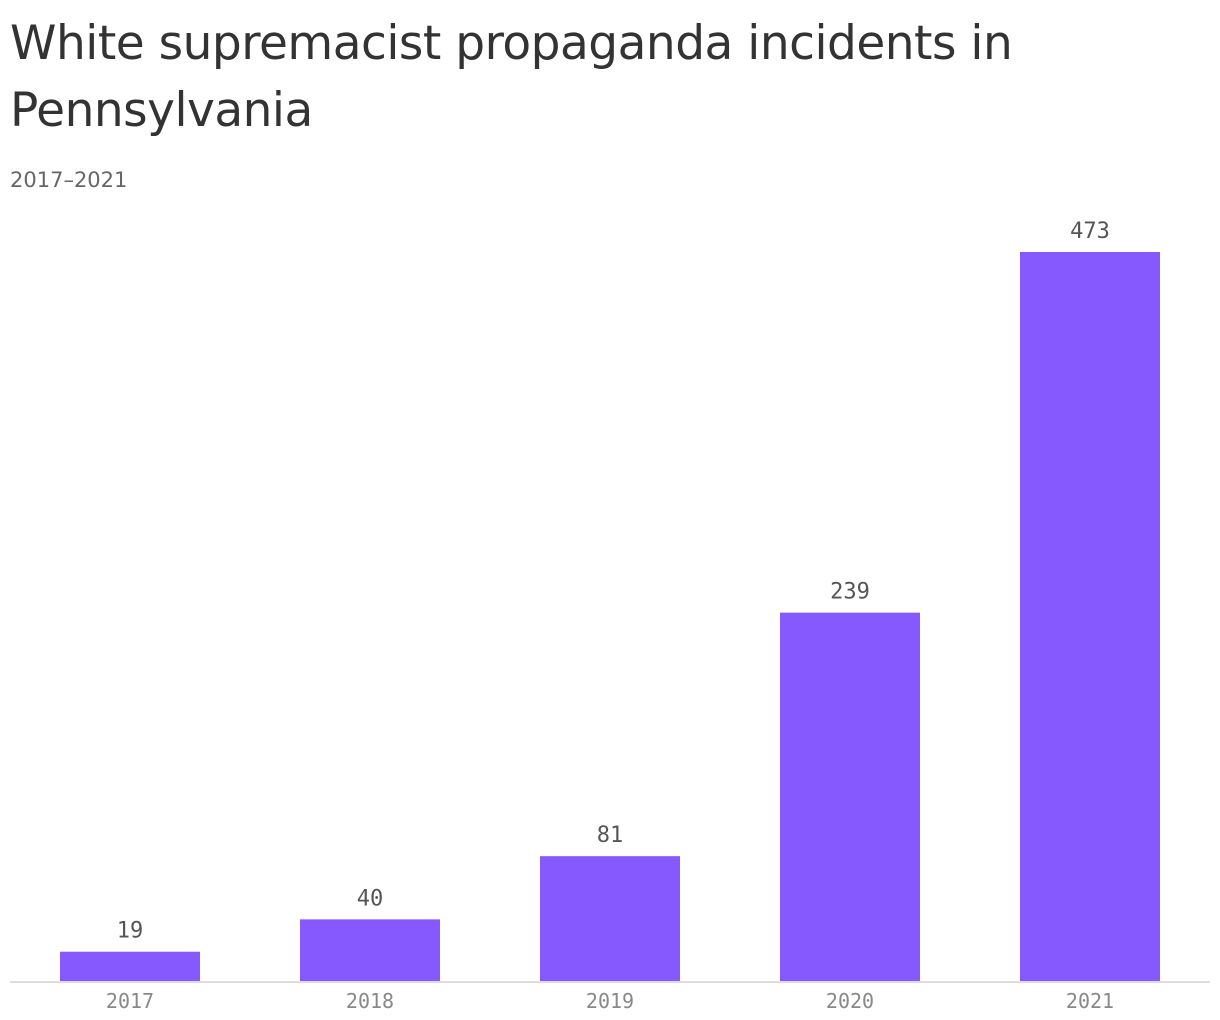  I want to click on chart-subtitle: 2017–2021, so click(69, 180).